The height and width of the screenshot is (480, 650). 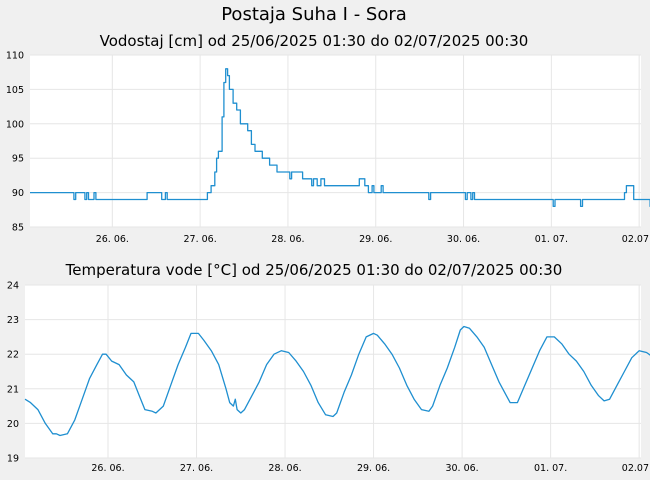 What do you see at coordinates (13, 459) in the screenshot?
I see `y-tick-label: 19` at bounding box center [13, 459].